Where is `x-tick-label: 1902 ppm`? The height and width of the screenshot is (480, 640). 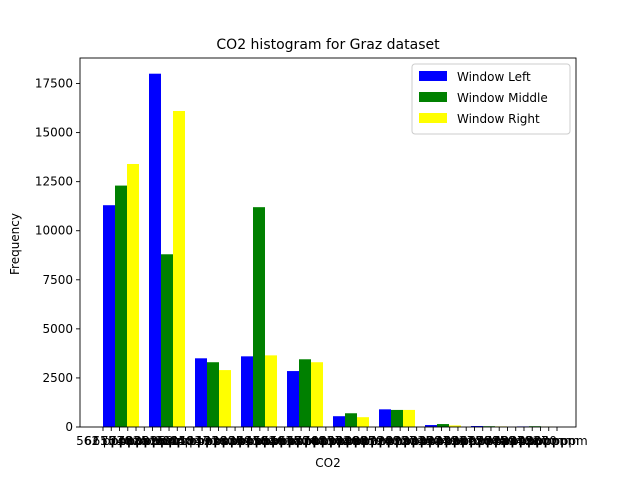 x-tick-label: 1902 ppm is located at coordinates (350, 441).